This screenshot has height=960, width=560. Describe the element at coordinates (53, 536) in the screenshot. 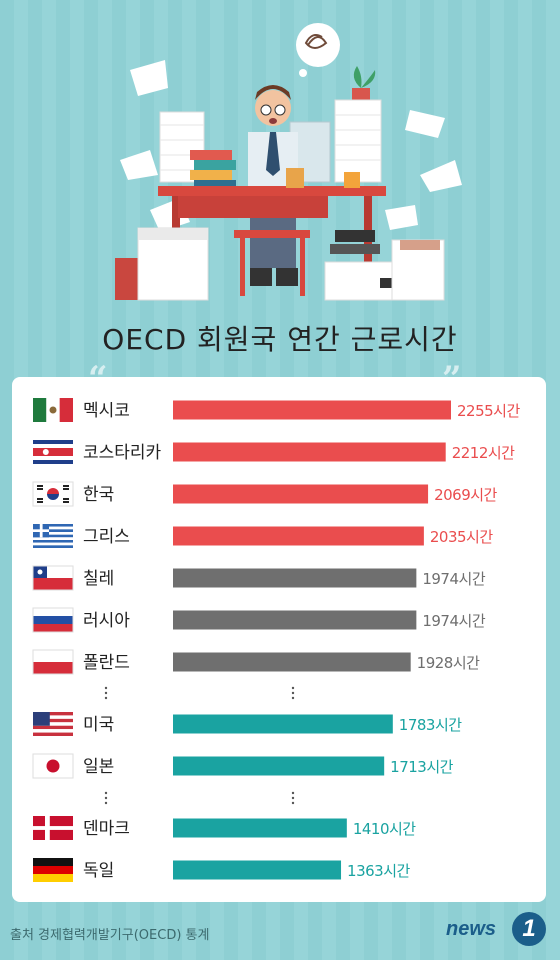

I see `greece-flag` at that location.